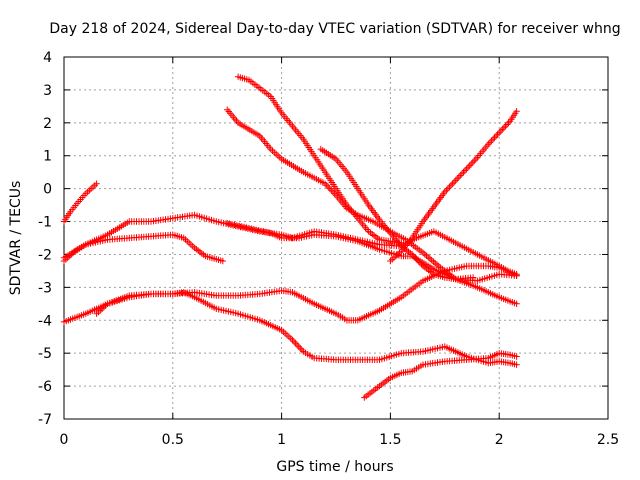 This screenshot has height=480, width=640. I want to click on y-tick-label: -2, so click(45, 255).